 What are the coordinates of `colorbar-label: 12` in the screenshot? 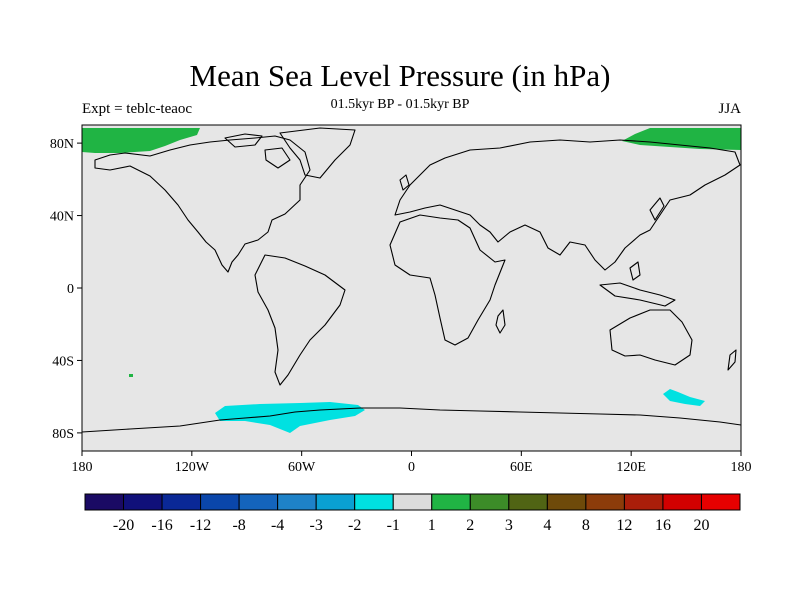 It's located at (624, 525).